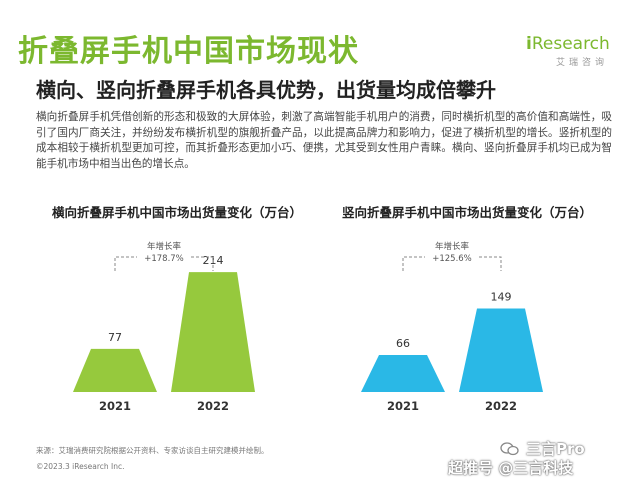 This screenshot has height=480, width=640. What do you see at coordinates (188, 51) in the screenshot?
I see `page-title: 折叠屏手机中国市场现状` at bounding box center [188, 51].